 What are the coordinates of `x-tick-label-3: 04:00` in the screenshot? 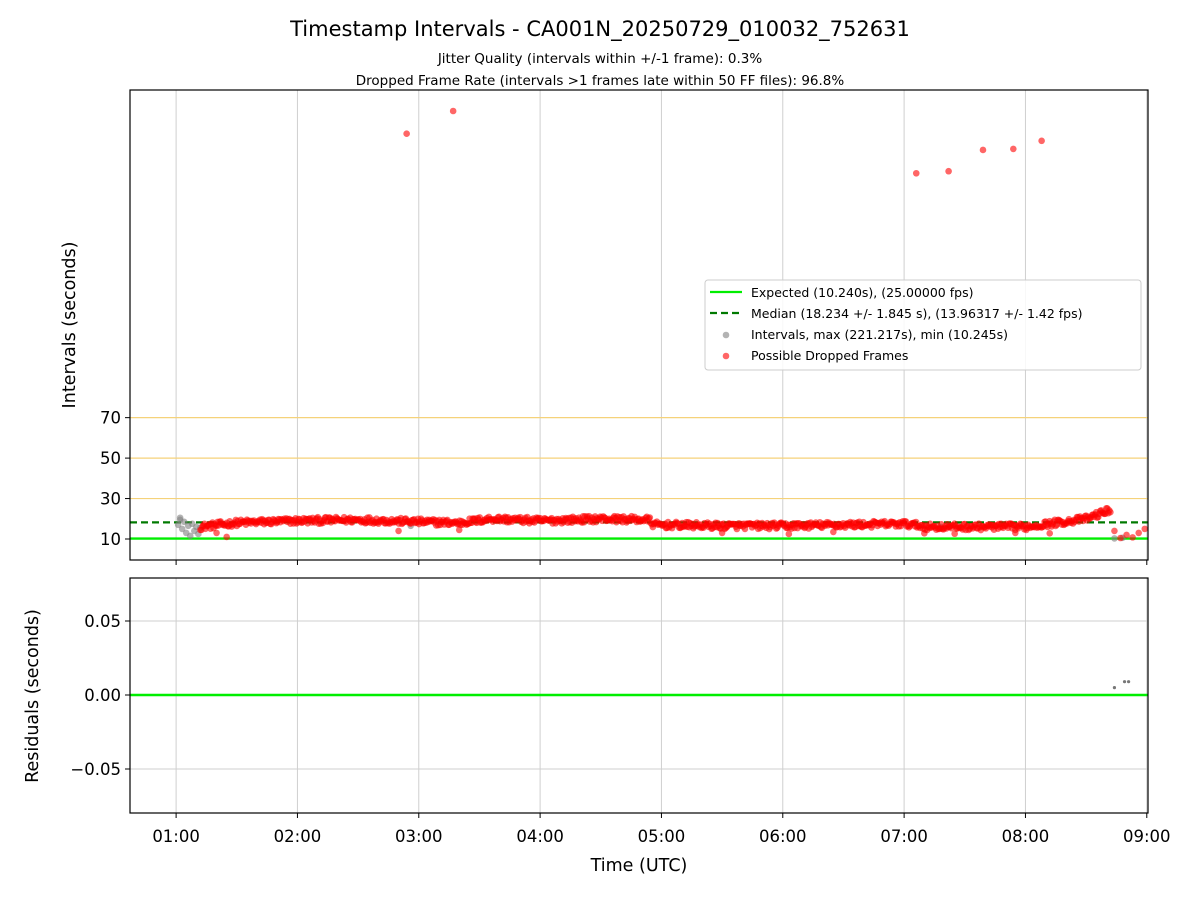 It's located at (540, 836).